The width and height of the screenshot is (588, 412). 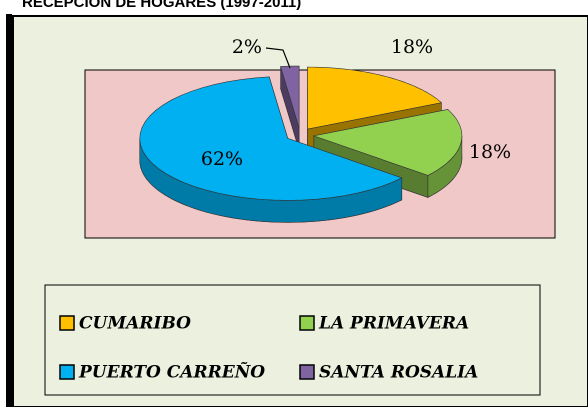 I want to click on left-border, so click(x=9, y=210).